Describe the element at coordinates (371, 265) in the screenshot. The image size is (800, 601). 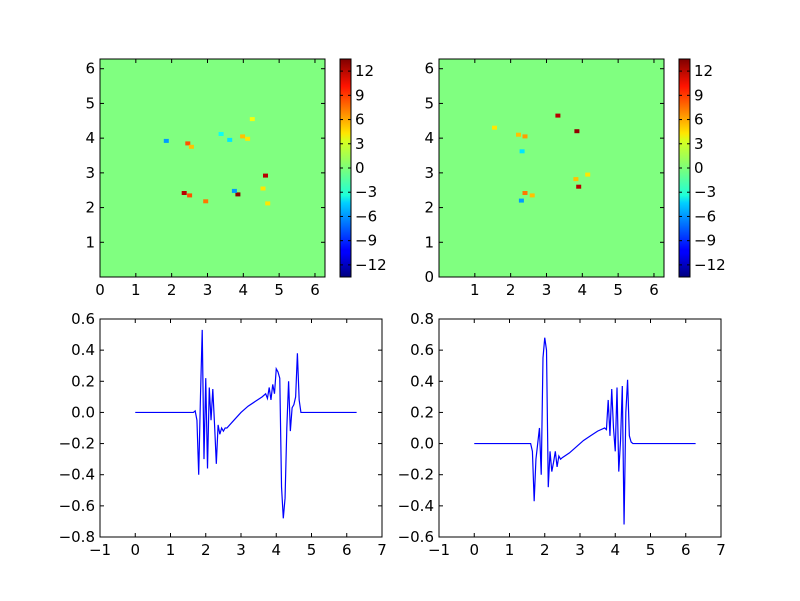
I see `colorbar-tick-label: −12` at that location.